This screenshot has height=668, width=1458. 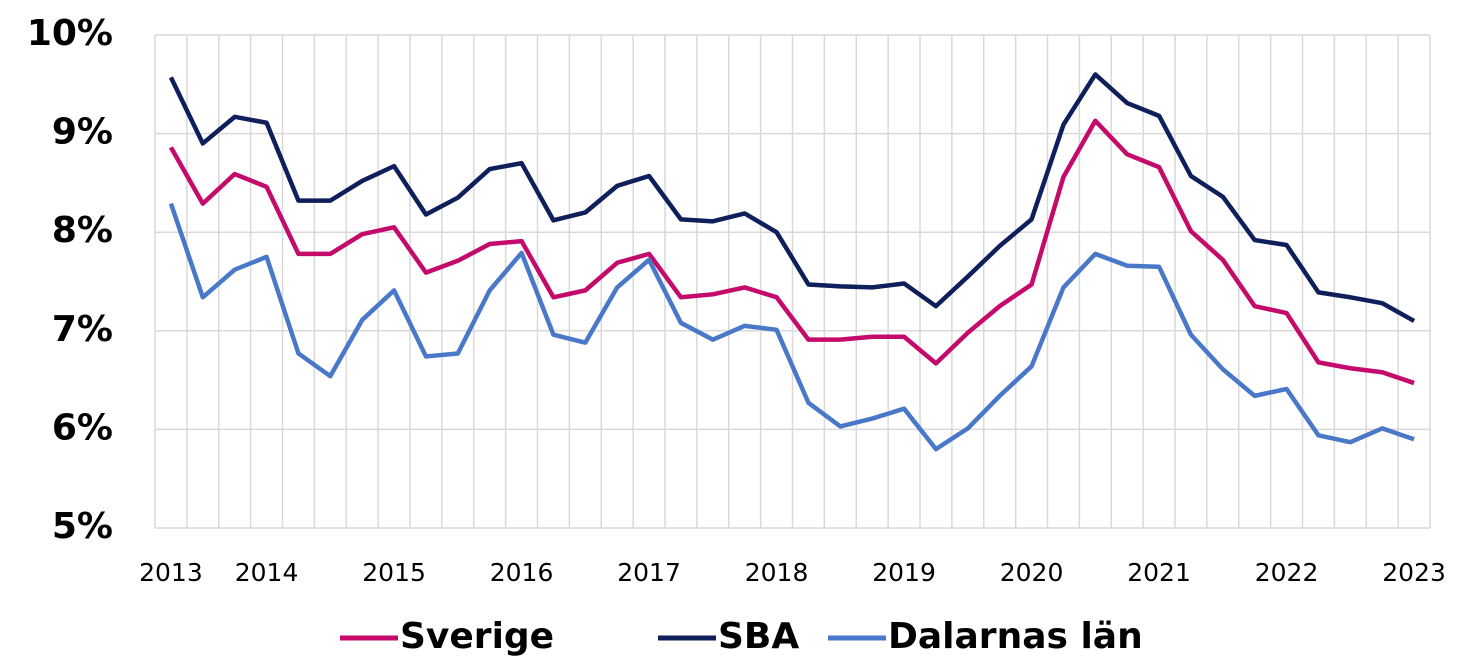 I want to click on x-tick-label: 2013, so click(x=171, y=572).